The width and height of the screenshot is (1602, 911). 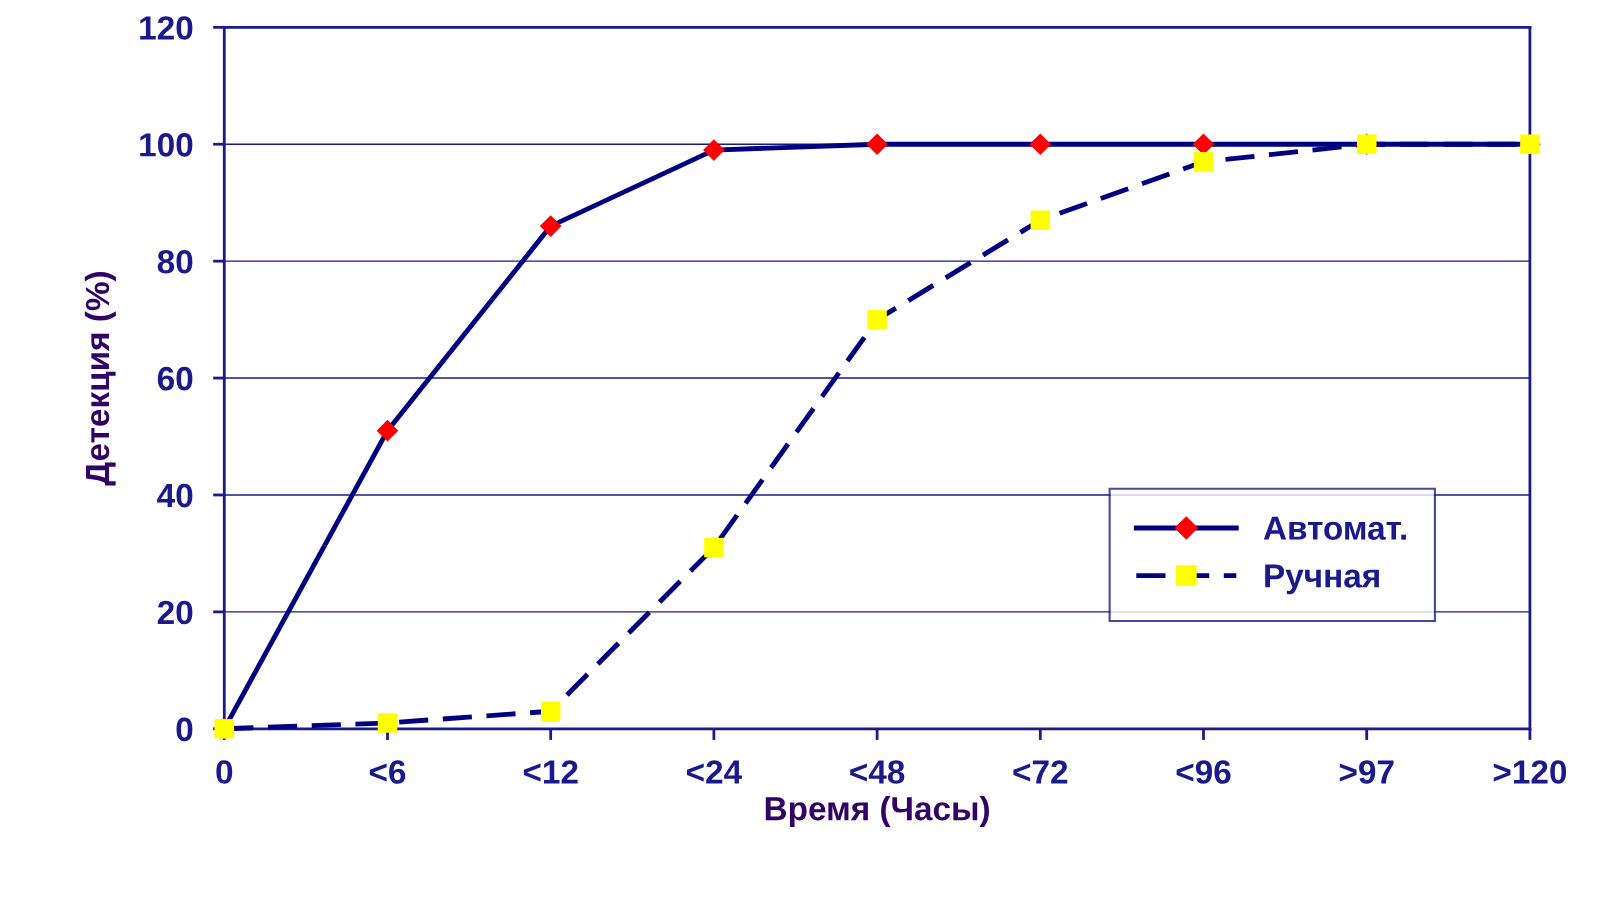 What do you see at coordinates (714, 772) in the screenshot?
I see `x-tick-label: <24` at bounding box center [714, 772].